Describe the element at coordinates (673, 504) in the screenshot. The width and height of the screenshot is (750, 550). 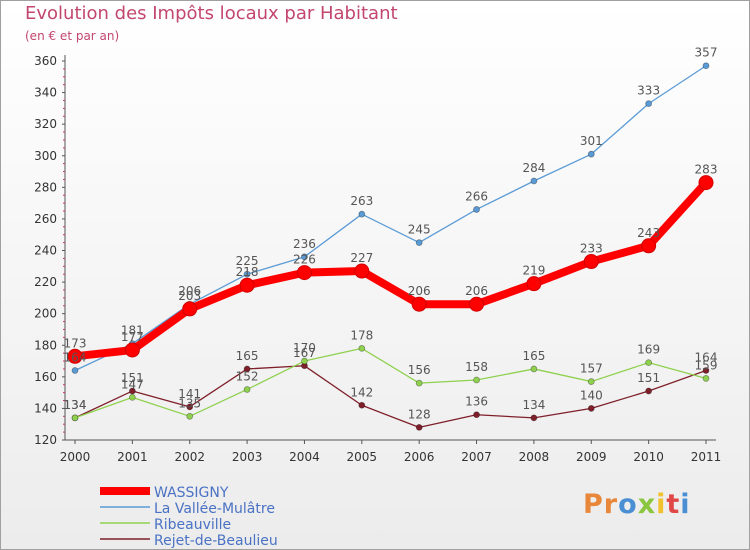
I see `logo-letter: t` at that location.